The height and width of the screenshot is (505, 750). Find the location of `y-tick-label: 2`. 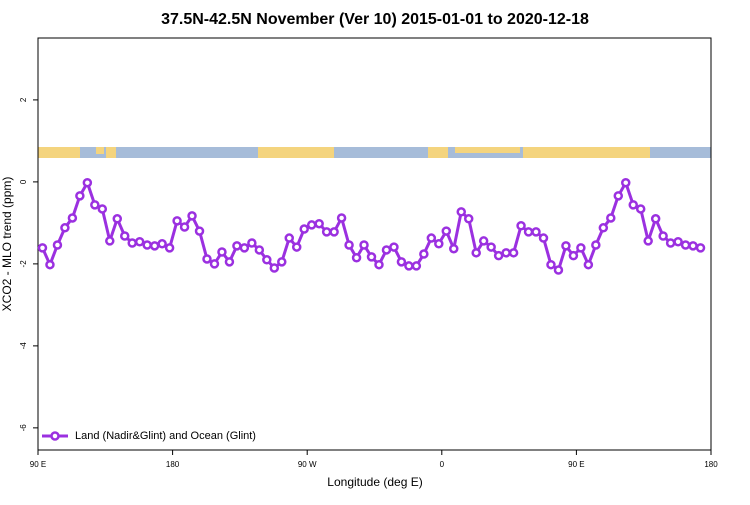

y-tick-label: 2 is located at coordinates (23, 99).